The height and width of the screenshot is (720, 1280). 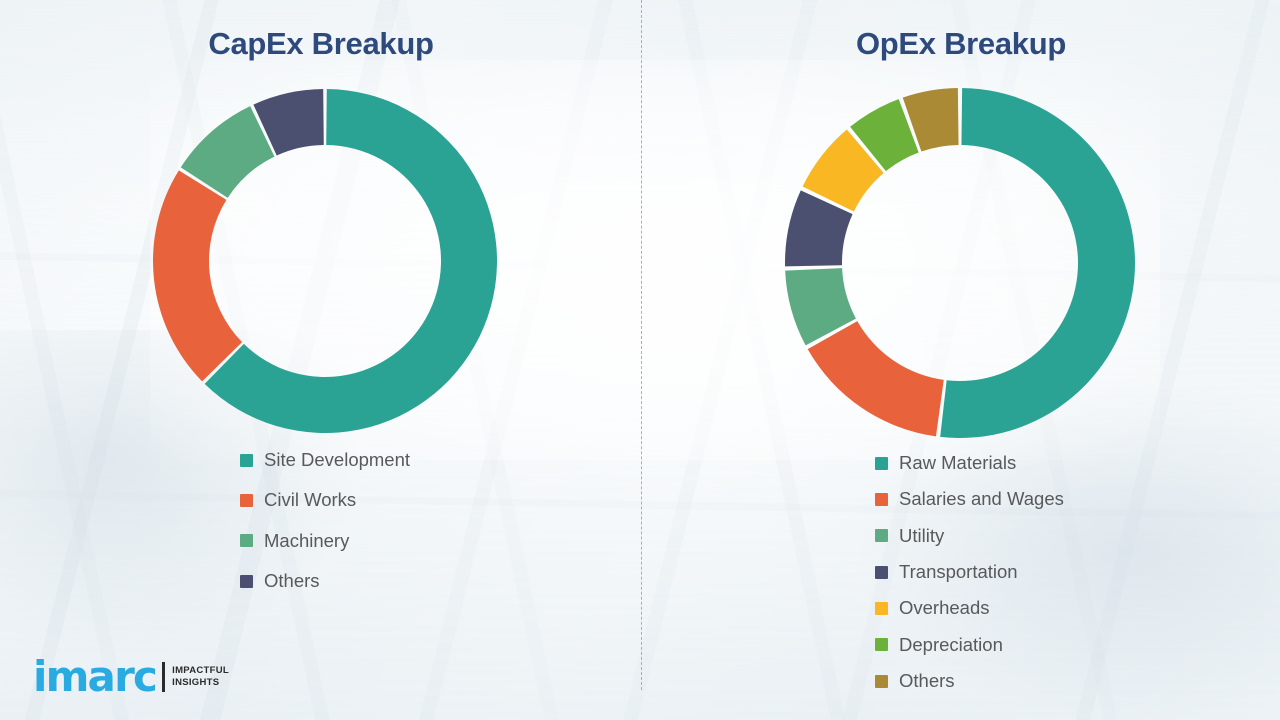 What do you see at coordinates (200, 671) in the screenshot?
I see `logo-tagline-line1: IMPACTFUL` at bounding box center [200, 671].